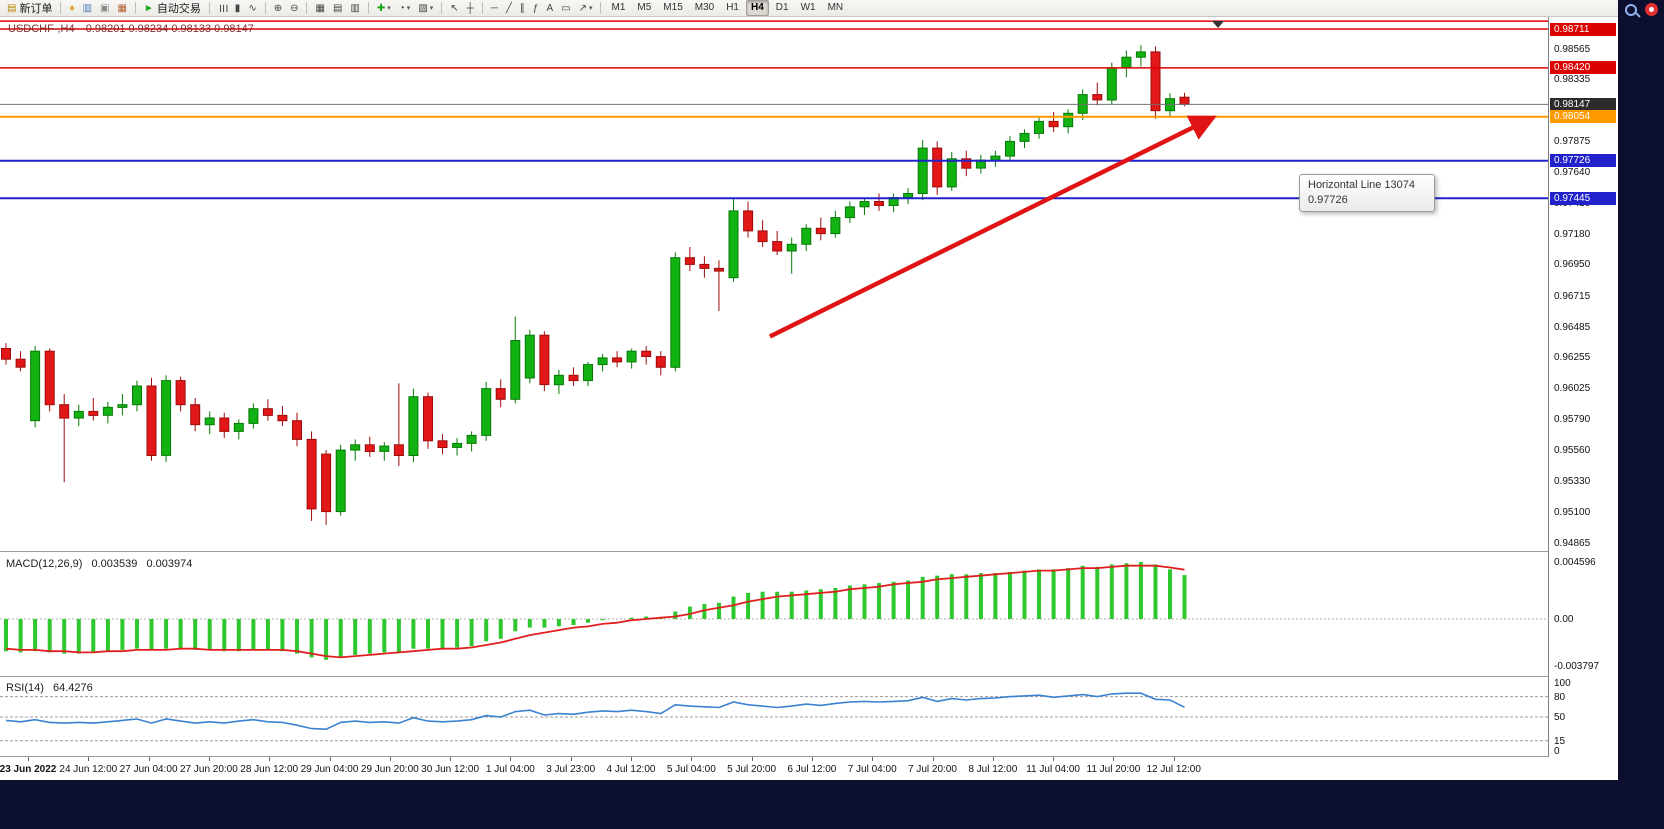  Describe the element at coordinates (774, 614) in the screenshot. I see `macd-panel-canvas` at that location.